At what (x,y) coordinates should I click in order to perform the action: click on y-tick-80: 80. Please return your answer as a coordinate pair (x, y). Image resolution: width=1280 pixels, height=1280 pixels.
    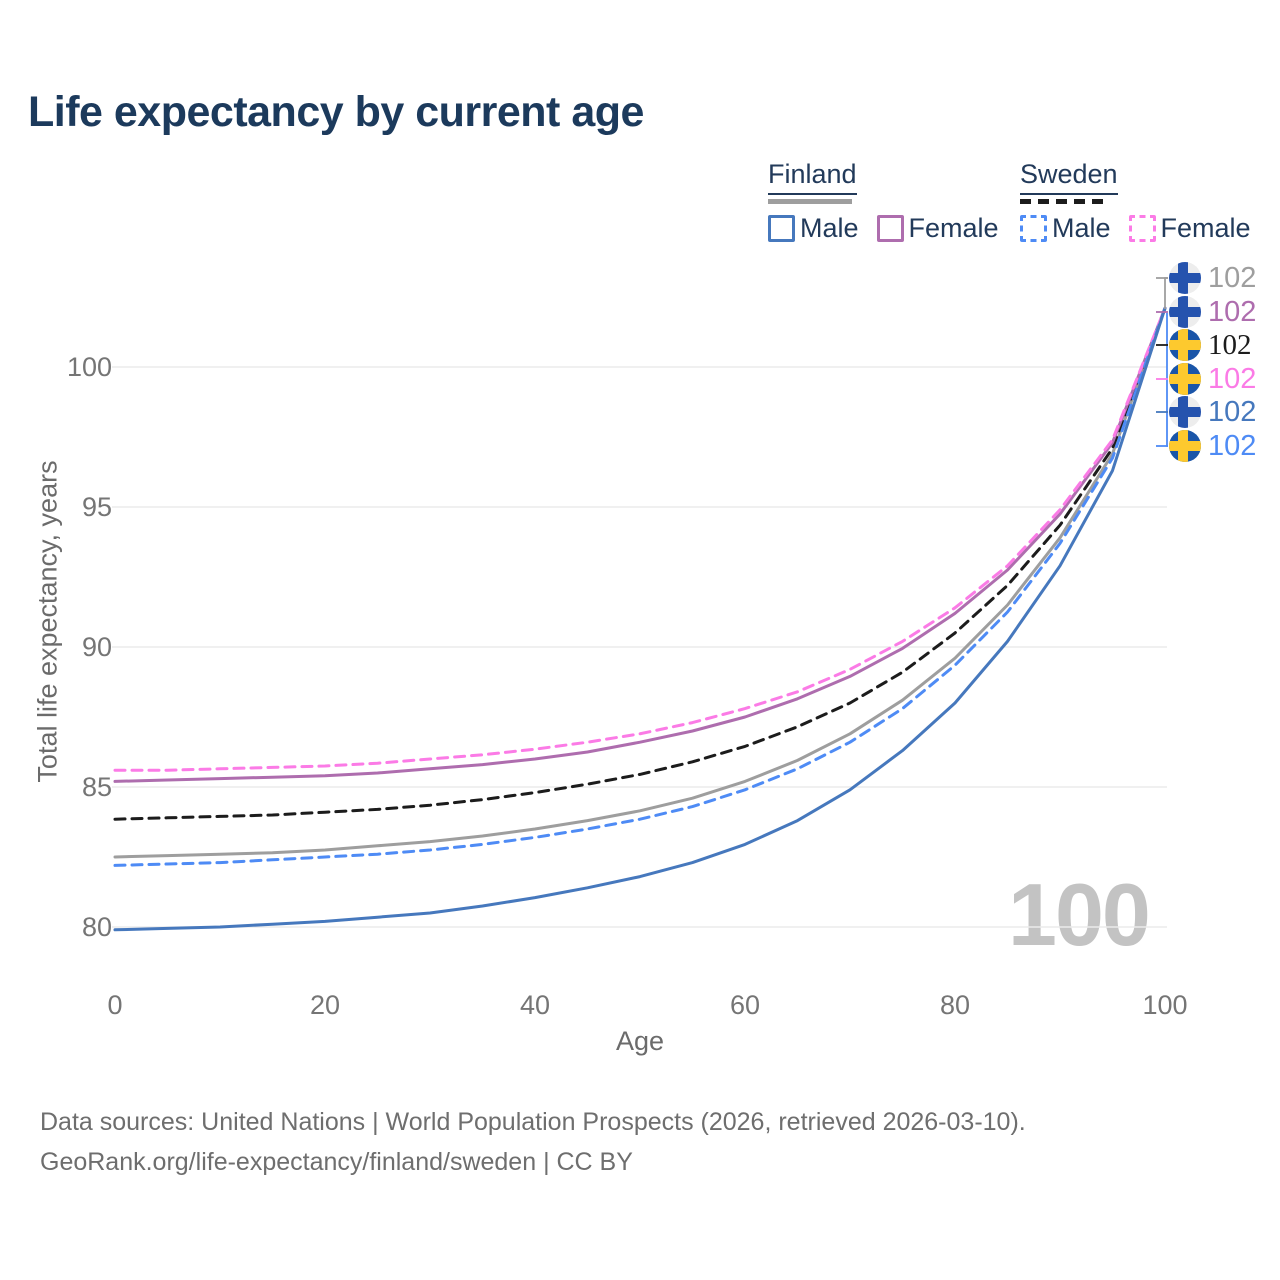
    Looking at the image, I should click on (96, 927).